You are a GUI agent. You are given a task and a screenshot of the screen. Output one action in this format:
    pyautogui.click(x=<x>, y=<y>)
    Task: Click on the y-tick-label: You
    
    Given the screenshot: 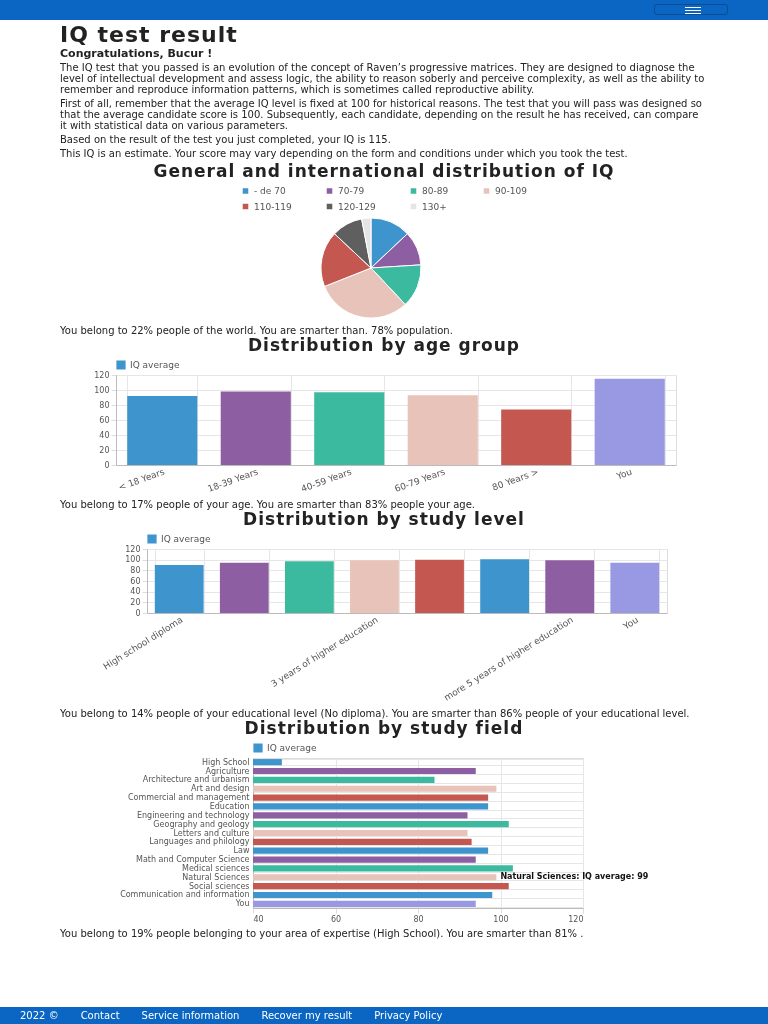 What is the action you would take?
    pyautogui.click(x=242, y=904)
    